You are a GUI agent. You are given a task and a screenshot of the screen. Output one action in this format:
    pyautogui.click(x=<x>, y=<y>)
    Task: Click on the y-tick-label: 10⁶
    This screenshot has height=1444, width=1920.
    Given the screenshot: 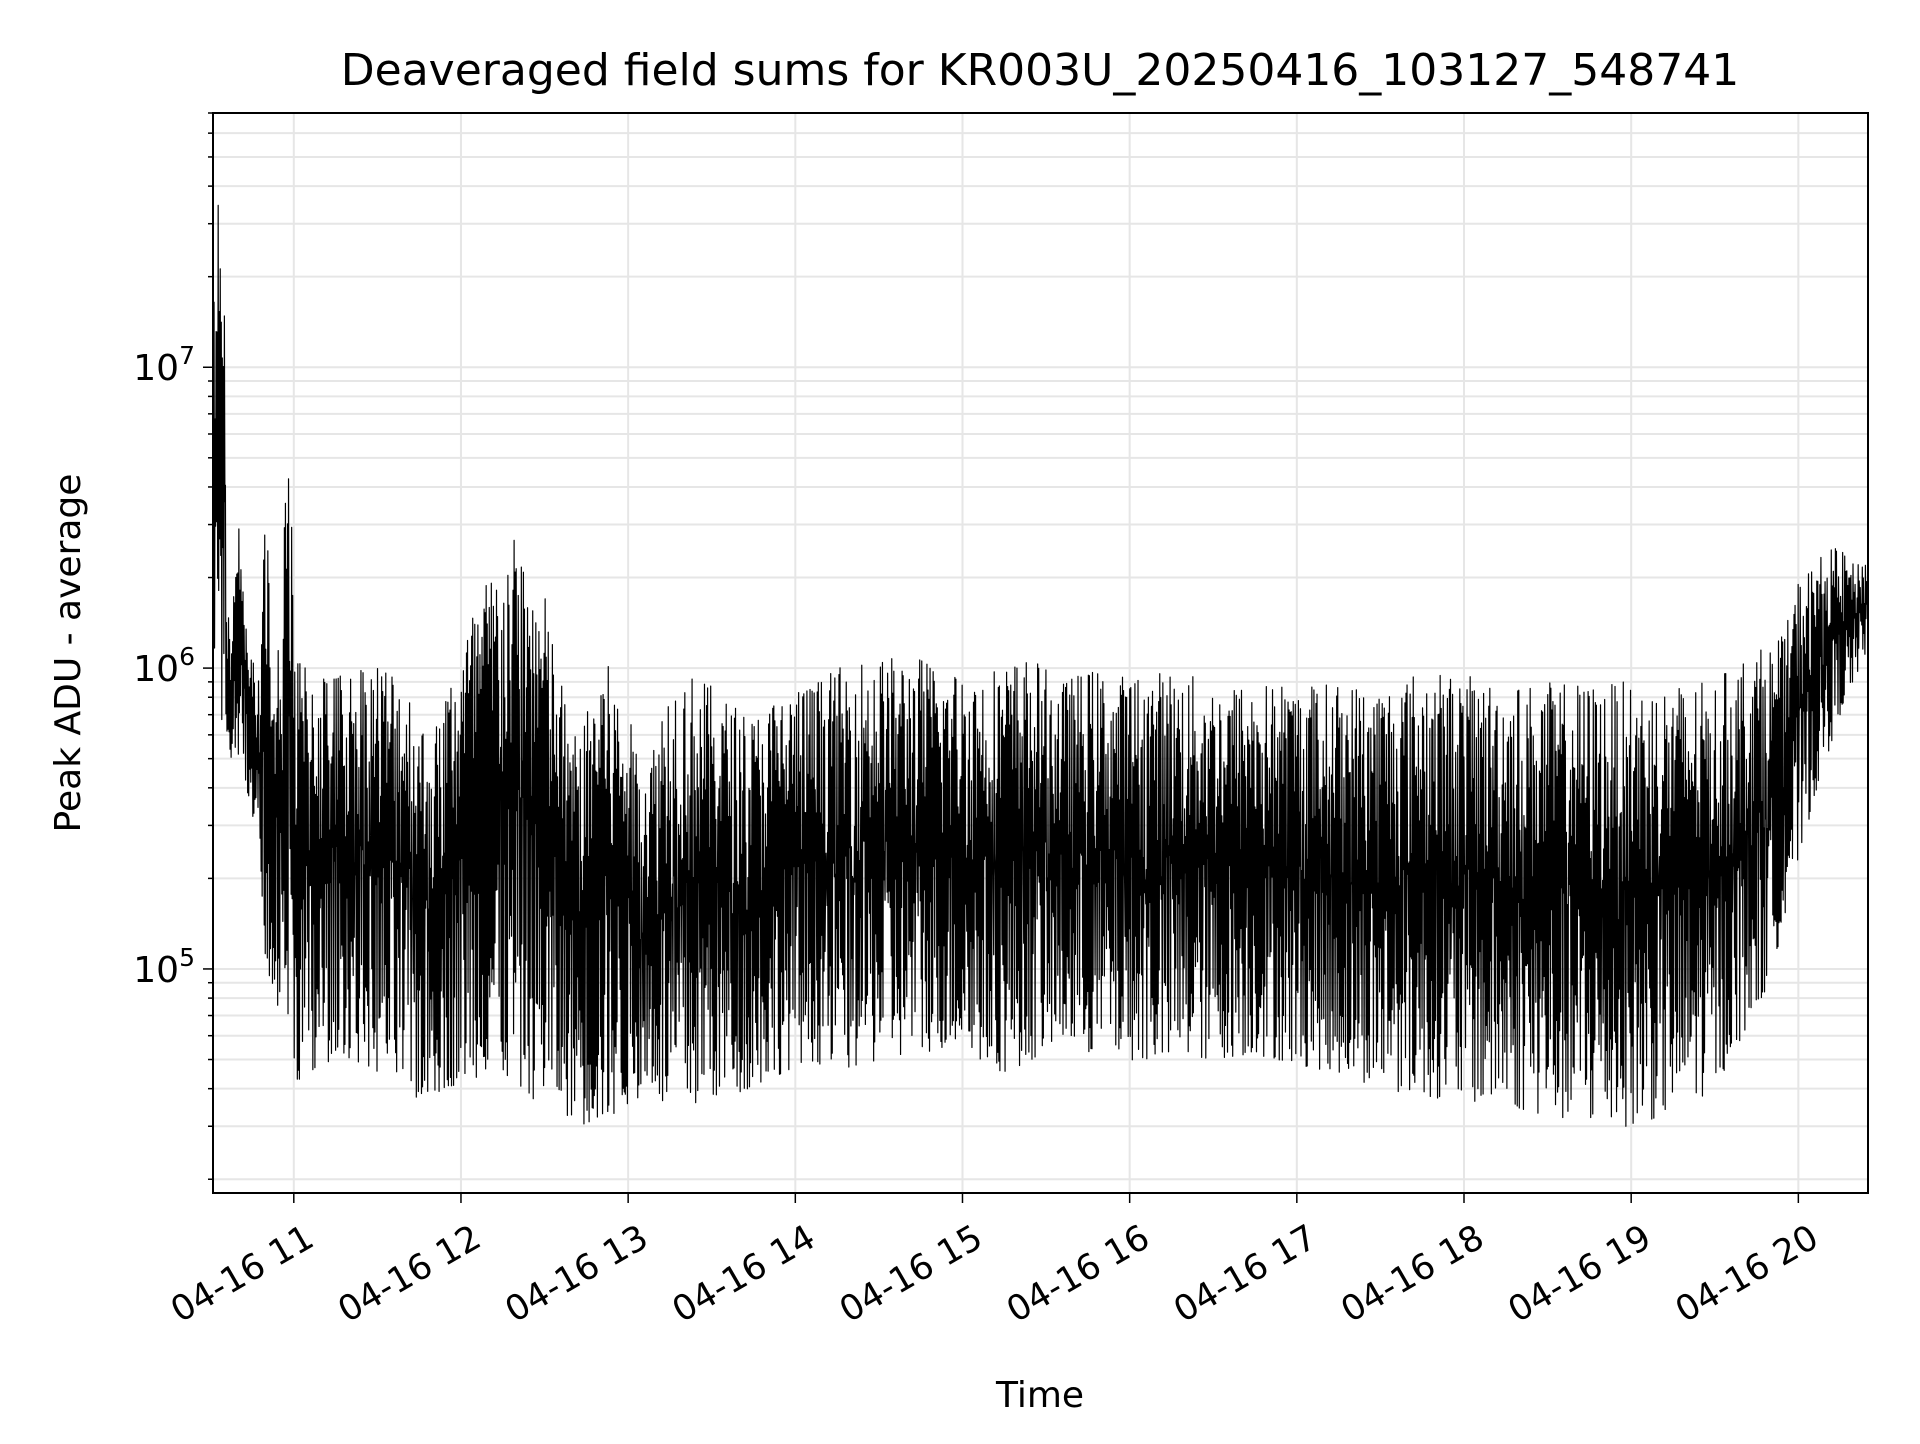 What is the action you would take?
    pyautogui.click(x=164, y=666)
    